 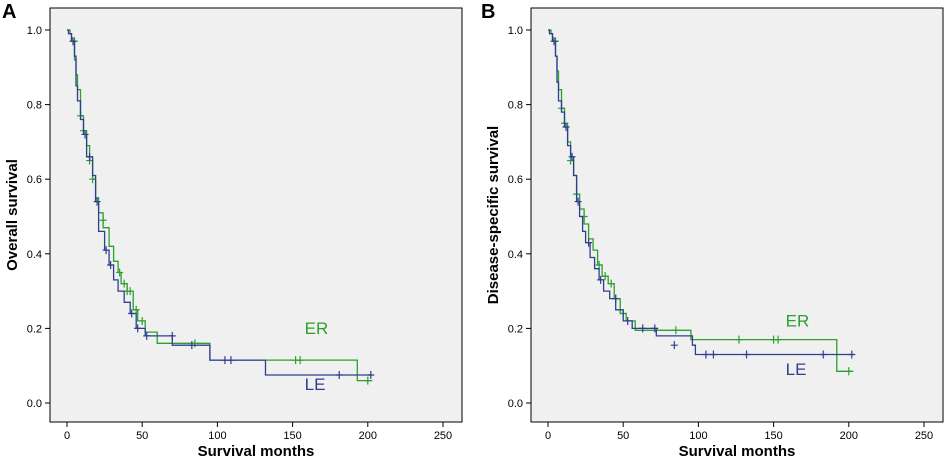 I want to click on panel-a-x-tick-label: 200, so click(x=368, y=436).